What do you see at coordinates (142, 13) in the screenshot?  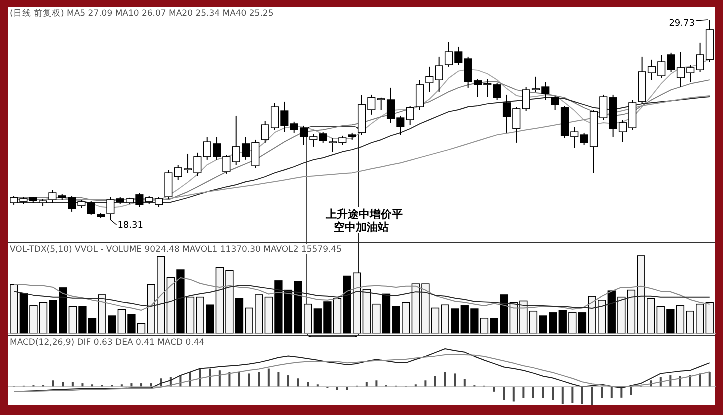 I see `chart-title: (日线 前复权) MA5 27.09 MA10 26.07 MA20 25.34 MA40 25.25` at bounding box center [142, 13].